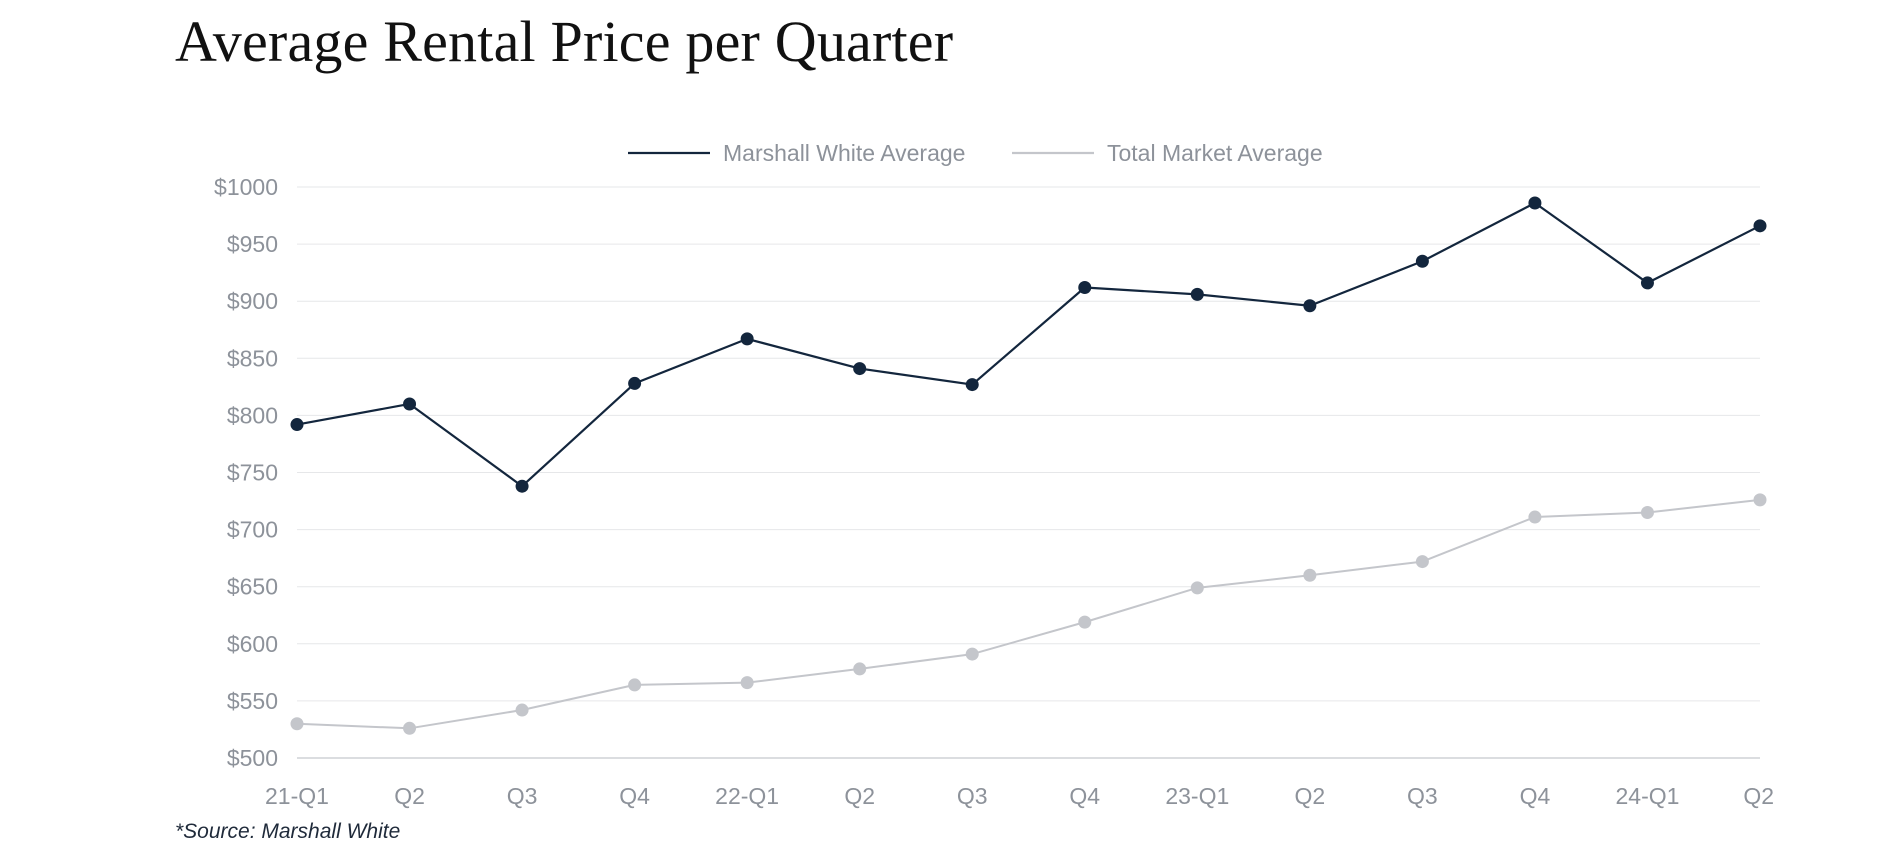 The width and height of the screenshot is (1900, 861). I want to click on y-tick-label: $600, so click(252, 644).